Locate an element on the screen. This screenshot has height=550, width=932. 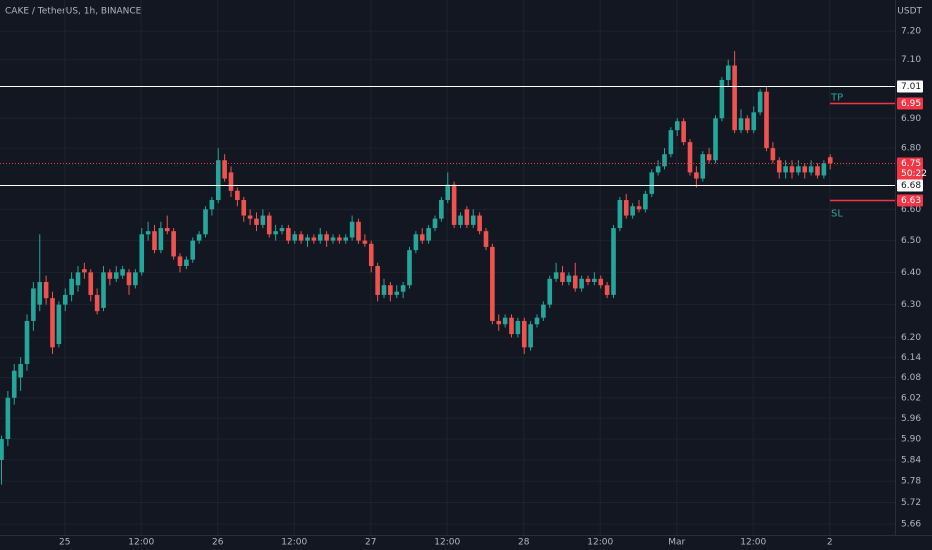
y-tick-label: 6.90 is located at coordinates (911, 119).